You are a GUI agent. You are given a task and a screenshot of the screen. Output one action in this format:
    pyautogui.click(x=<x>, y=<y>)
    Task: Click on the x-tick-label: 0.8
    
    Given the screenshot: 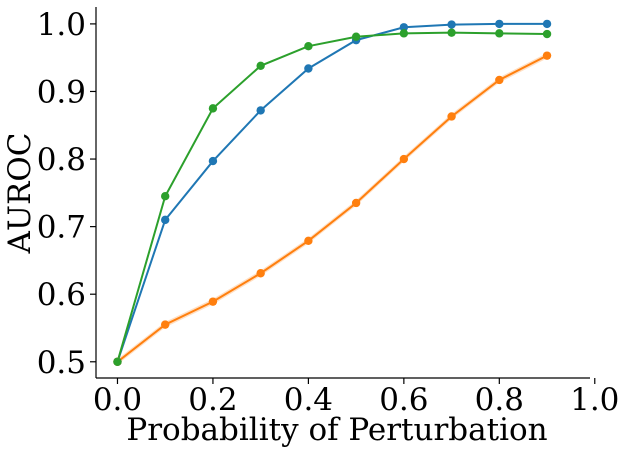 What is the action you would take?
    pyautogui.click(x=499, y=400)
    